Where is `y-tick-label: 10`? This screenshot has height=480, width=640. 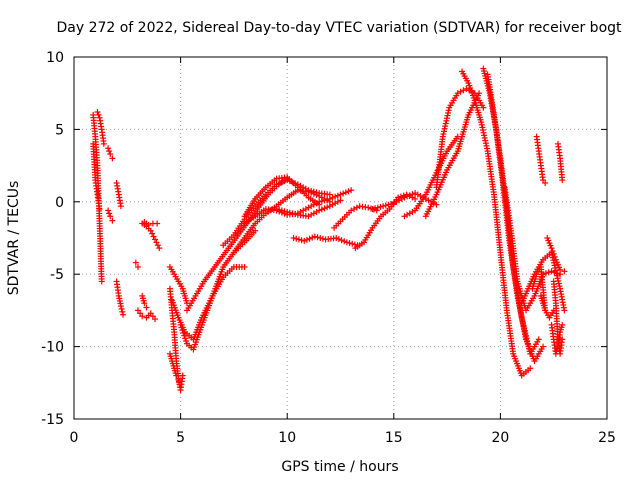 y-tick-label: 10 is located at coordinates (55, 58).